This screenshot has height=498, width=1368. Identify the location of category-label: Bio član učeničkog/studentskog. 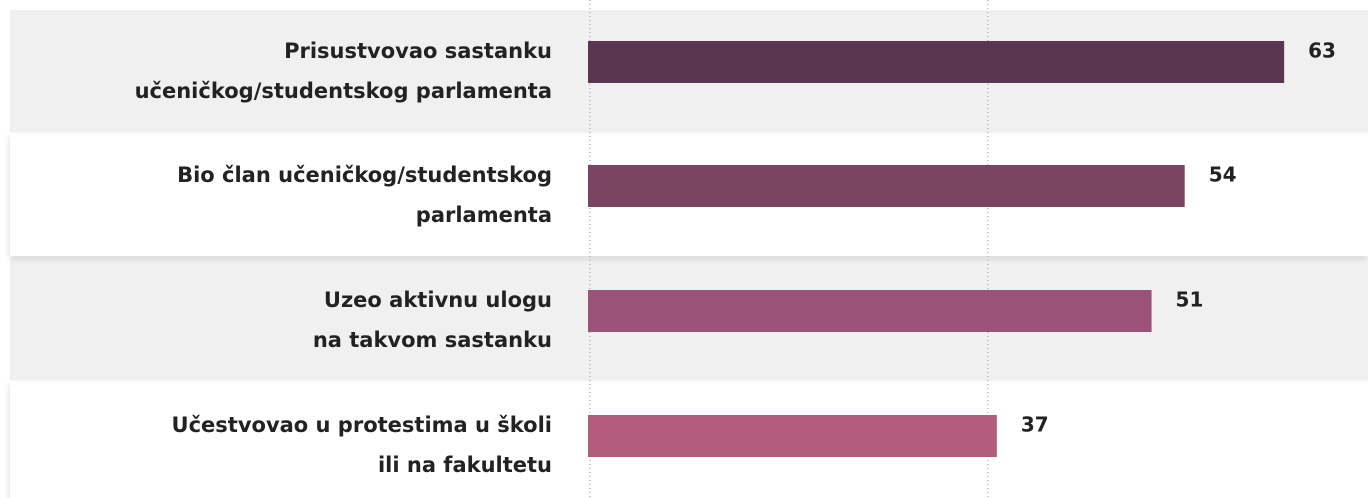
(364, 175).